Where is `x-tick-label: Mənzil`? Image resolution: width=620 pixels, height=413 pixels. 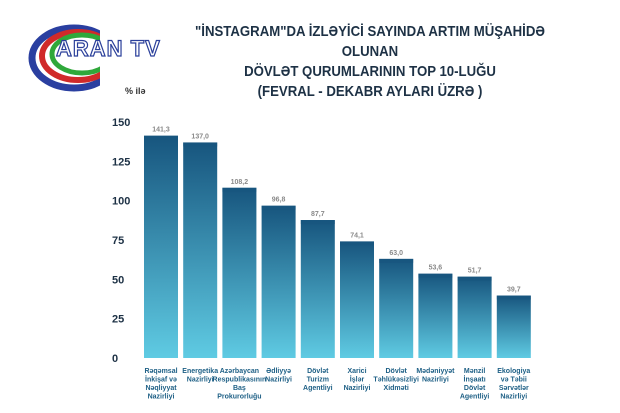
x-tick-label: Mənzil is located at coordinates (474, 371).